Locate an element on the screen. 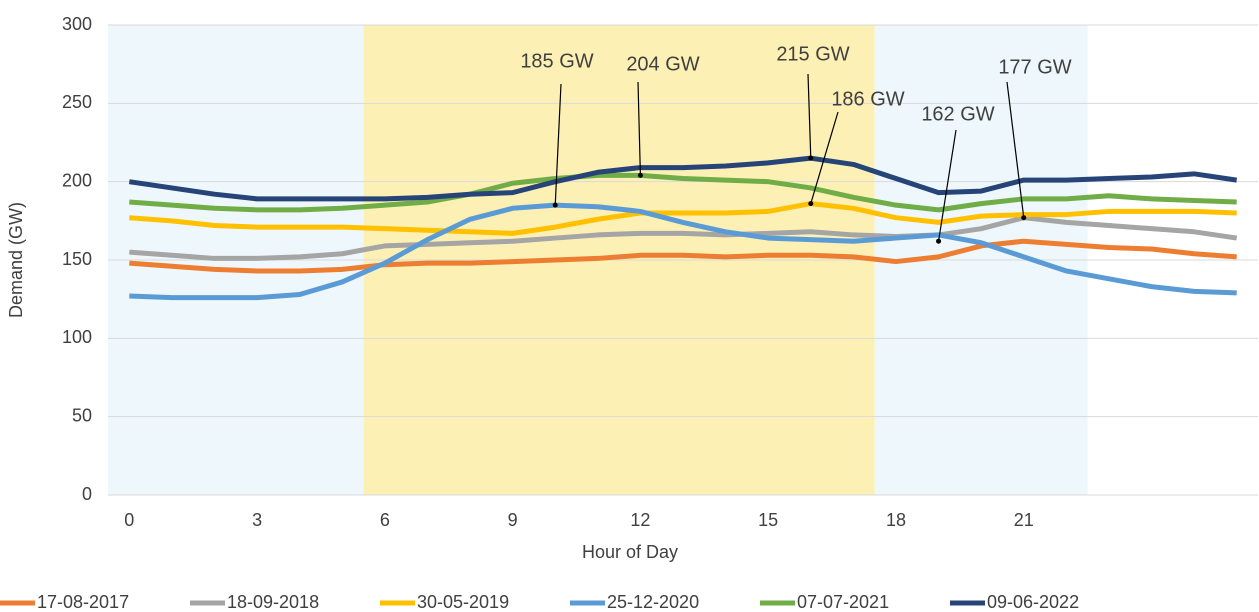  x-tick-label: 15 is located at coordinates (768, 520).